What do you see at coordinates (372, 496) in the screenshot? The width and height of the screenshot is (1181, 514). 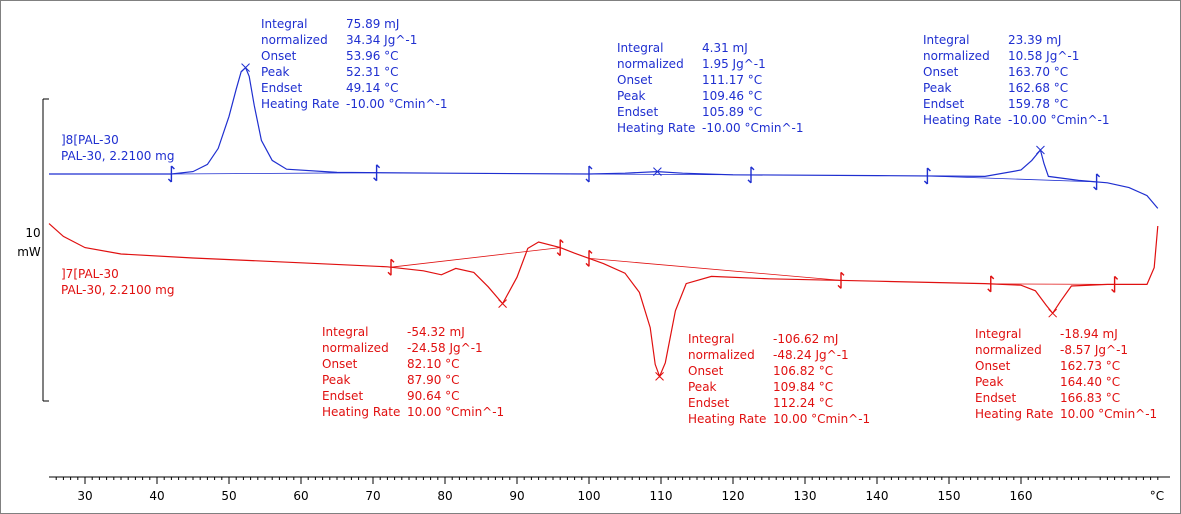 I see `x-tick-label: 70` at bounding box center [372, 496].